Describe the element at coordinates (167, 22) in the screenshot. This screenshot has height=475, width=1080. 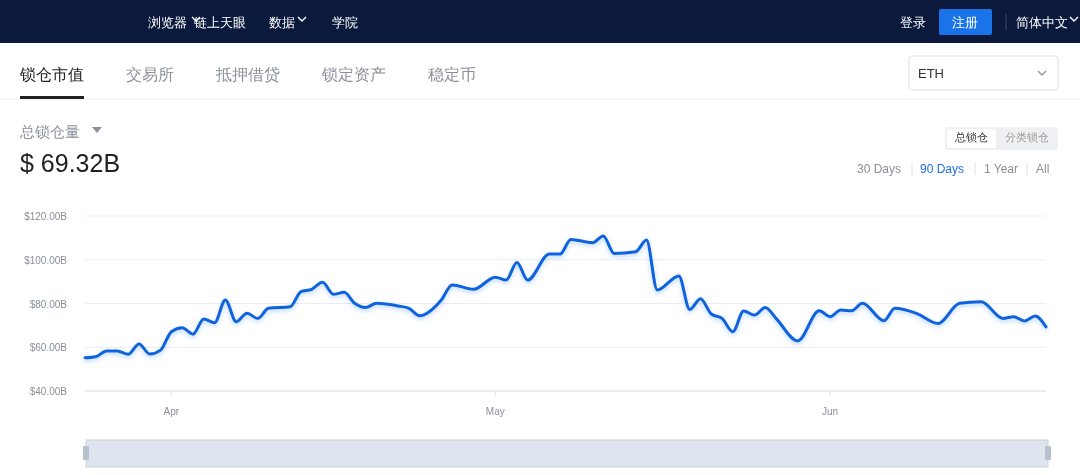
I see `text: 浏览器` at that location.